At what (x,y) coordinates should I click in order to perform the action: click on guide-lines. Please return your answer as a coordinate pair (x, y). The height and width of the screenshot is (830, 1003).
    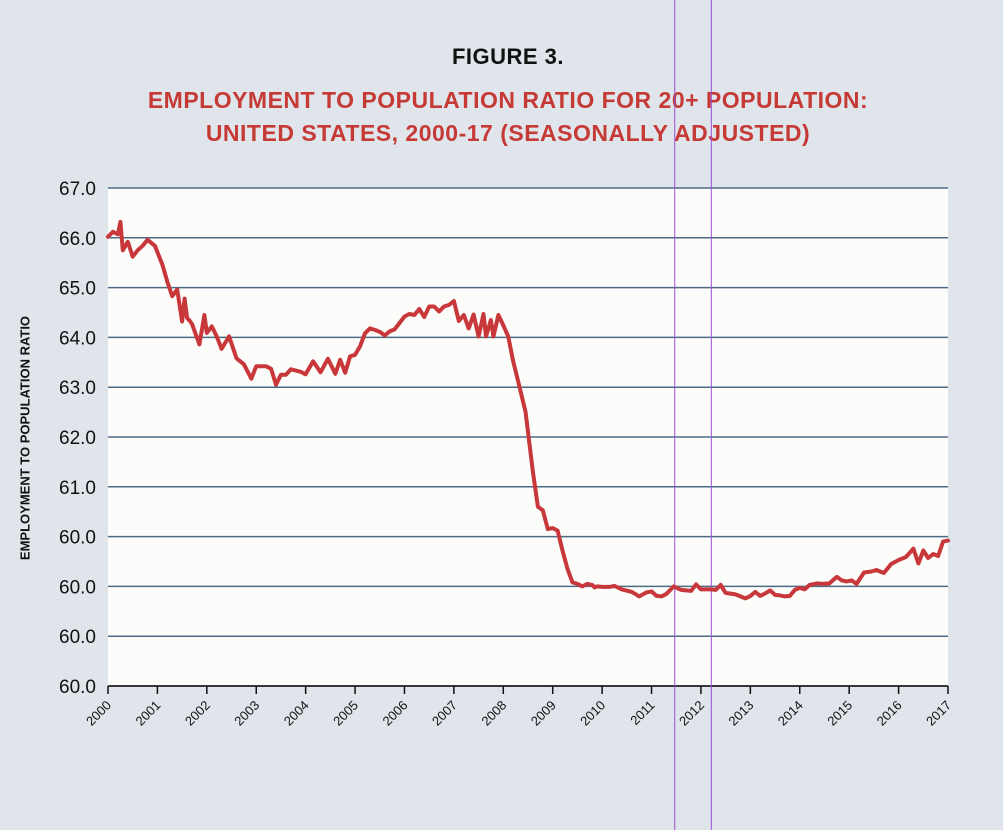
    Looking at the image, I should click on (693, 415).